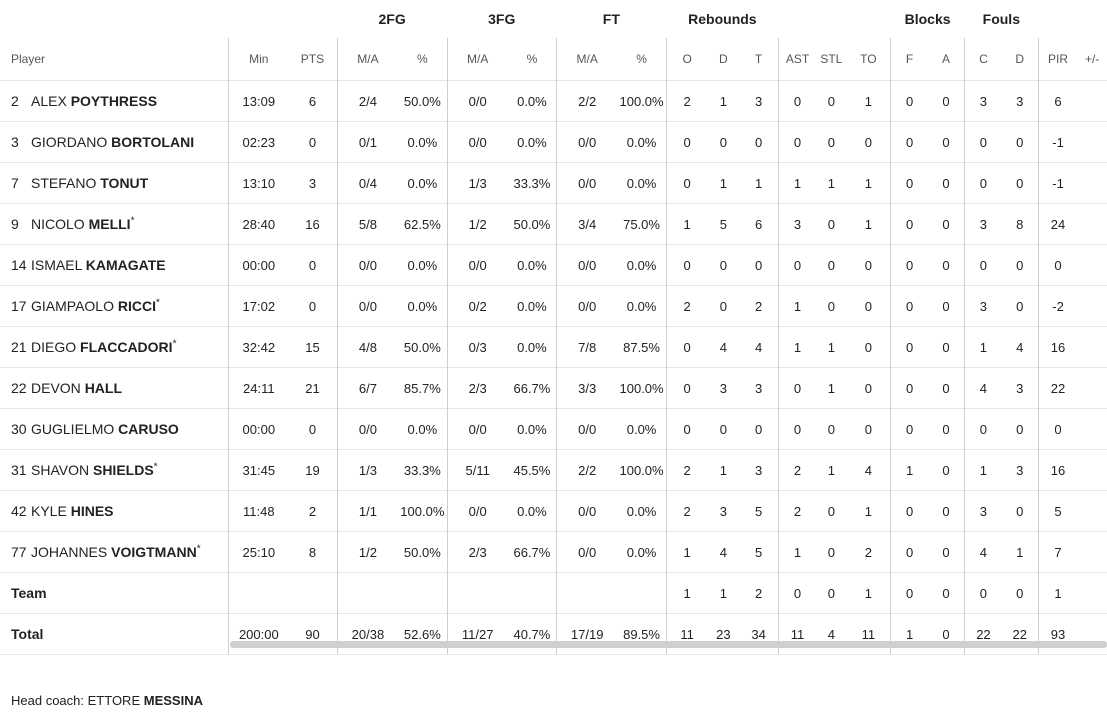 The width and height of the screenshot is (1107, 728). I want to click on cell-ft-pct: 75.0%, so click(642, 224).